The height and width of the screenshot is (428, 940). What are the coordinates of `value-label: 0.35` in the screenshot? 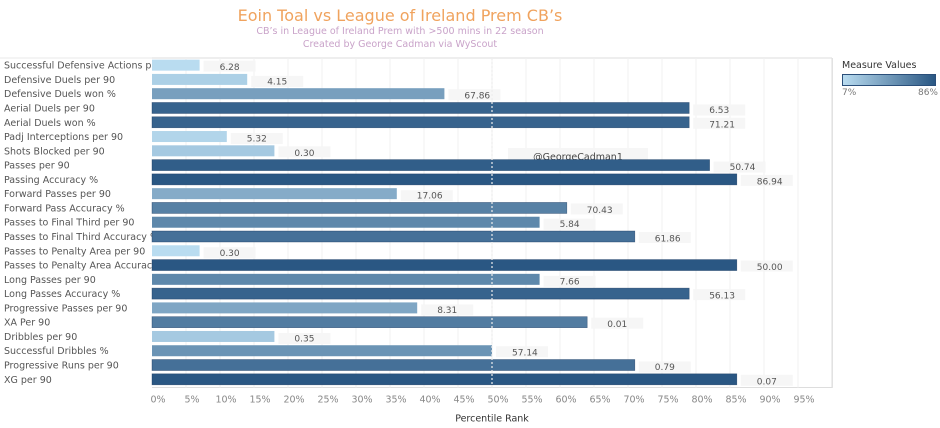 It's located at (304, 339).